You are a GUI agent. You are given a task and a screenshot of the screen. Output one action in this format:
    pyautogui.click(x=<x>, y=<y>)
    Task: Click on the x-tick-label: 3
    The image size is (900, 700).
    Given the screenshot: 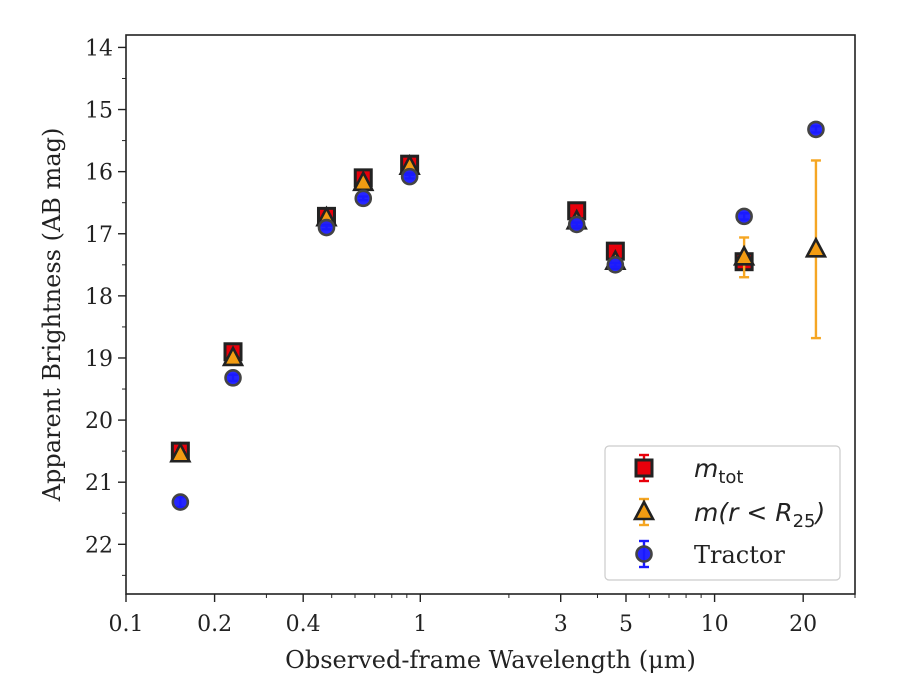 What is the action you would take?
    pyautogui.click(x=561, y=624)
    